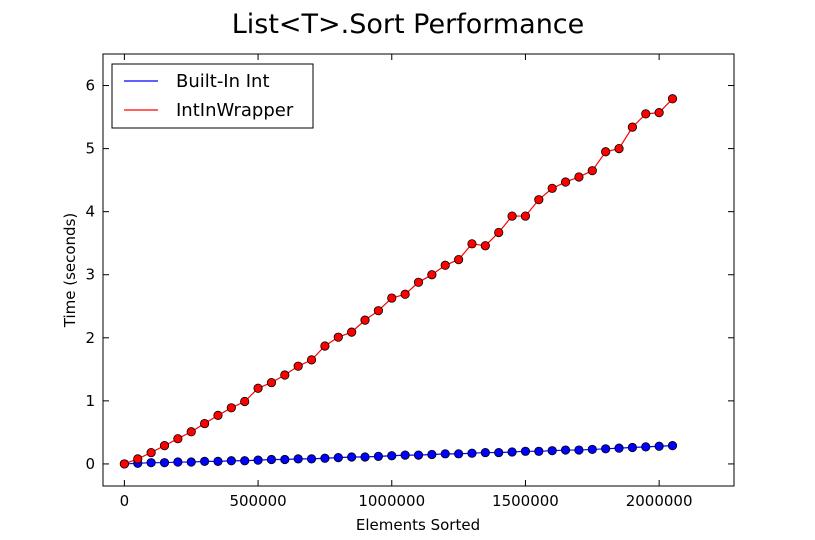 Image resolution: width=815 pixels, height=540 pixels. I want to click on x-axis-label: Elements Sorted, so click(418, 525).